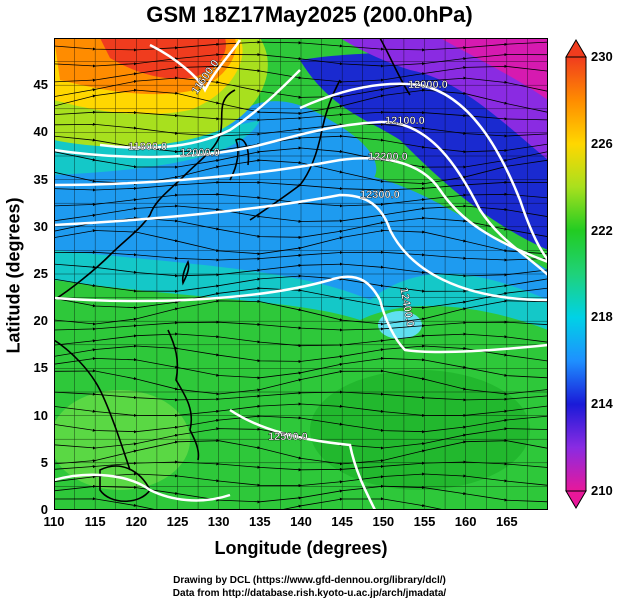  Describe the element at coordinates (40, 226) in the screenshot. I see `y-tick-label: 30` at that location.